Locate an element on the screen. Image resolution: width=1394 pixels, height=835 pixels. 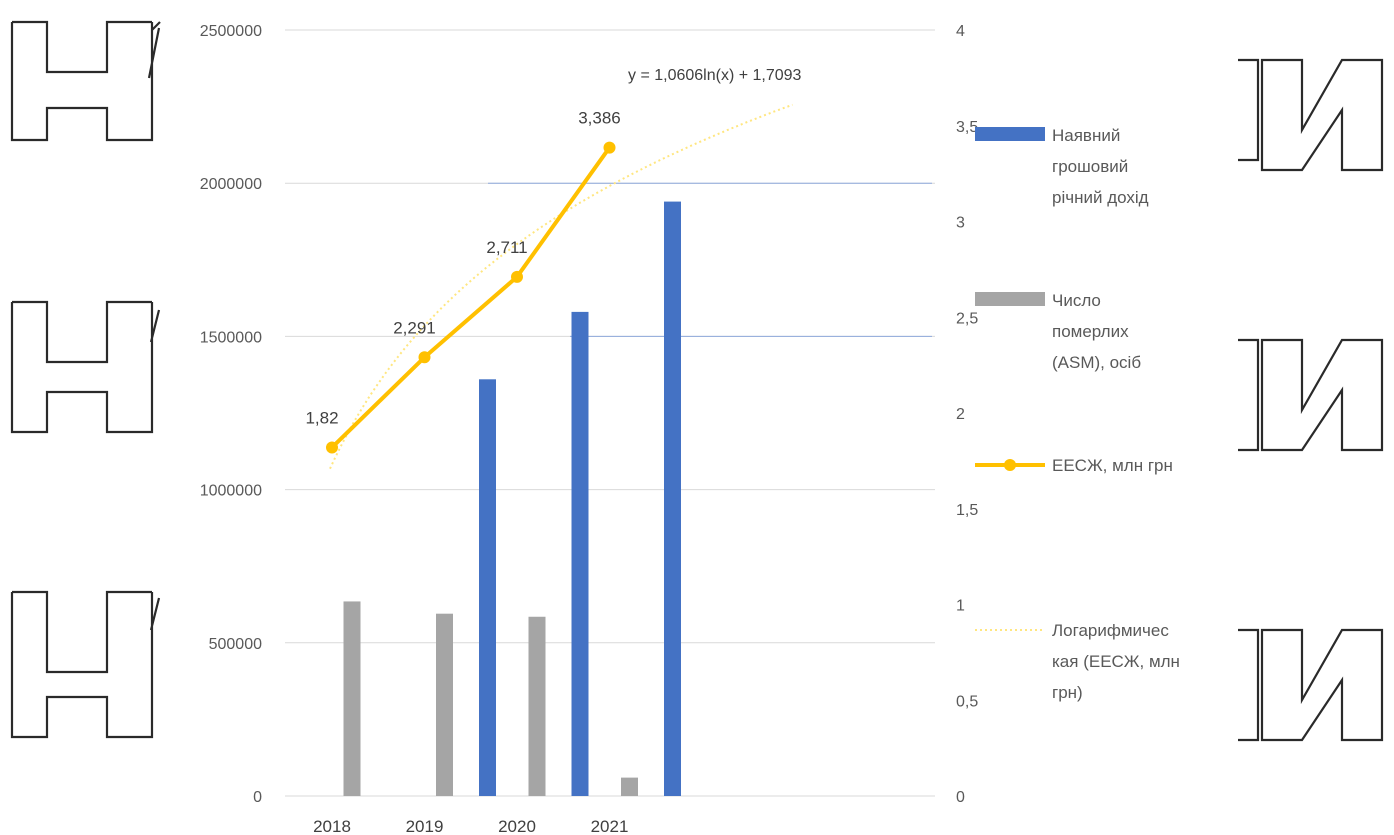
legend-label: кая (ЕЕСЖ, млн is located at coordinates (1116, 661).